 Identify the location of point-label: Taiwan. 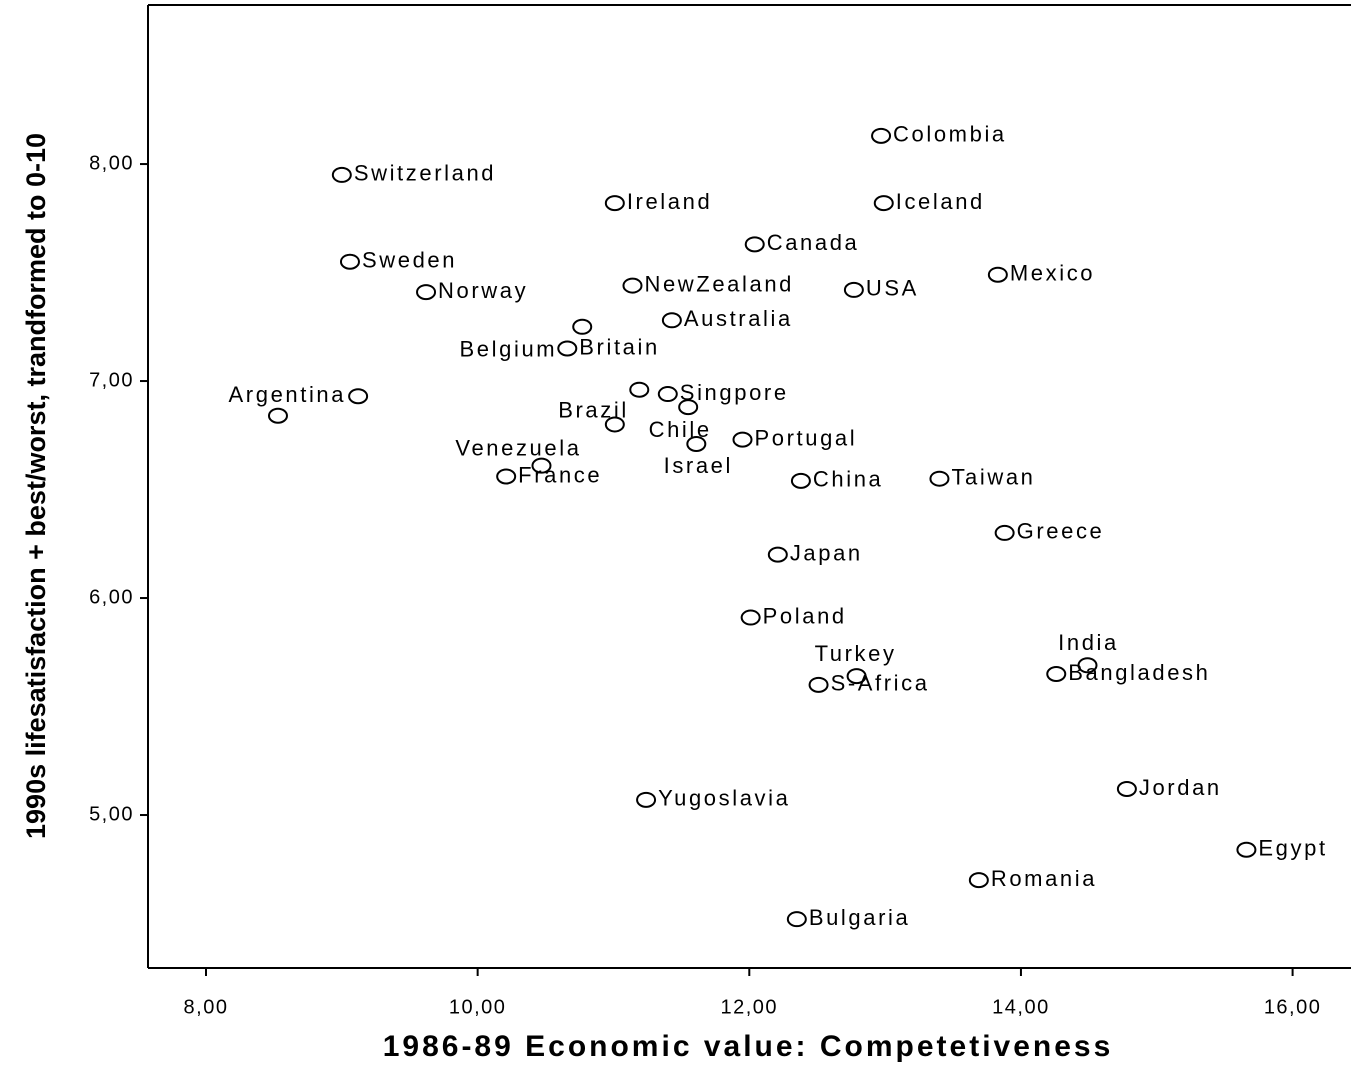
(993, 477).